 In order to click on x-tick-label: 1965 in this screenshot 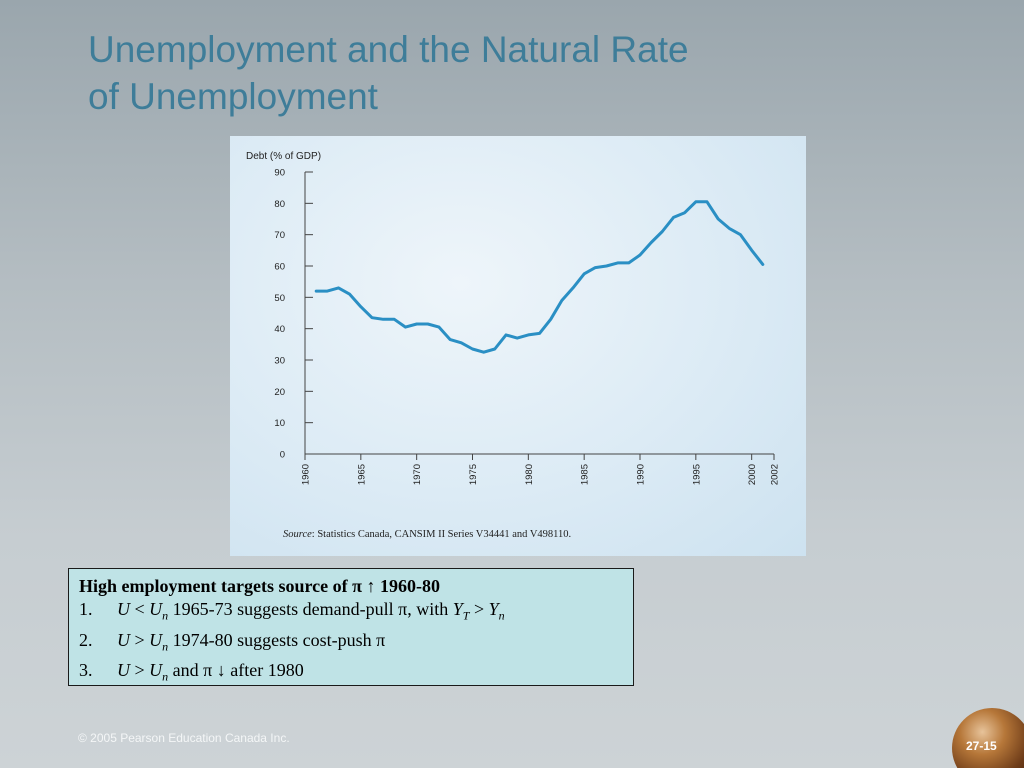, I will do `click(361, 474)`.